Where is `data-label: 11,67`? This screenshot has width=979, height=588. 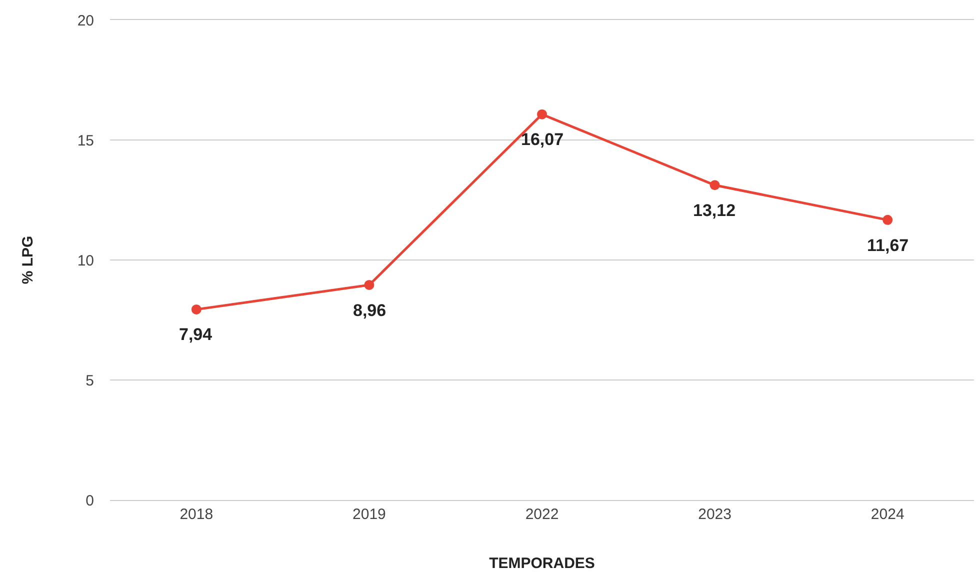 data-label: 11,67 is located at coordinates (888, 245).